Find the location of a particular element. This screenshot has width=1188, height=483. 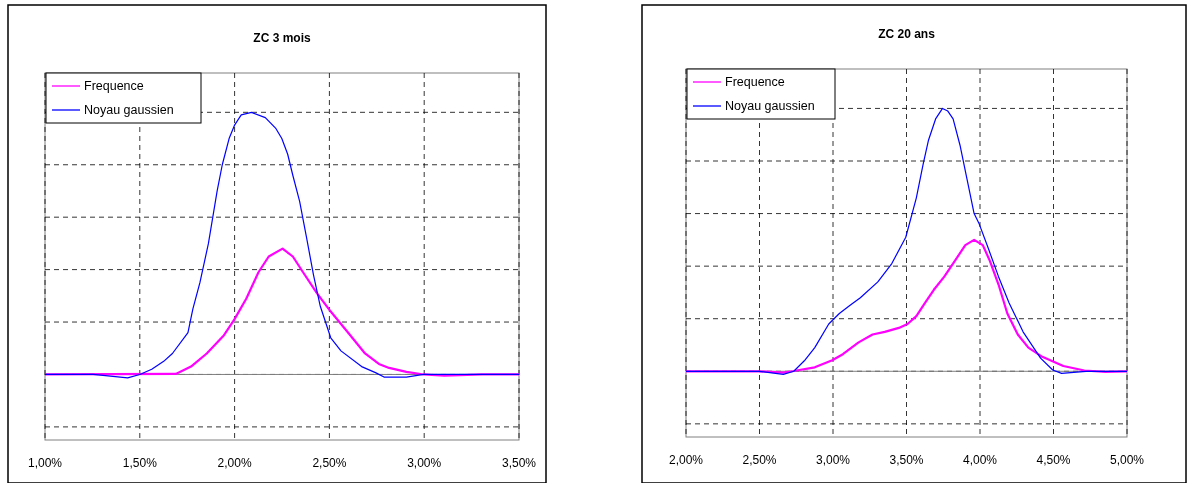

x-tick-label: 1,50% is located at coordinates (140, 463).